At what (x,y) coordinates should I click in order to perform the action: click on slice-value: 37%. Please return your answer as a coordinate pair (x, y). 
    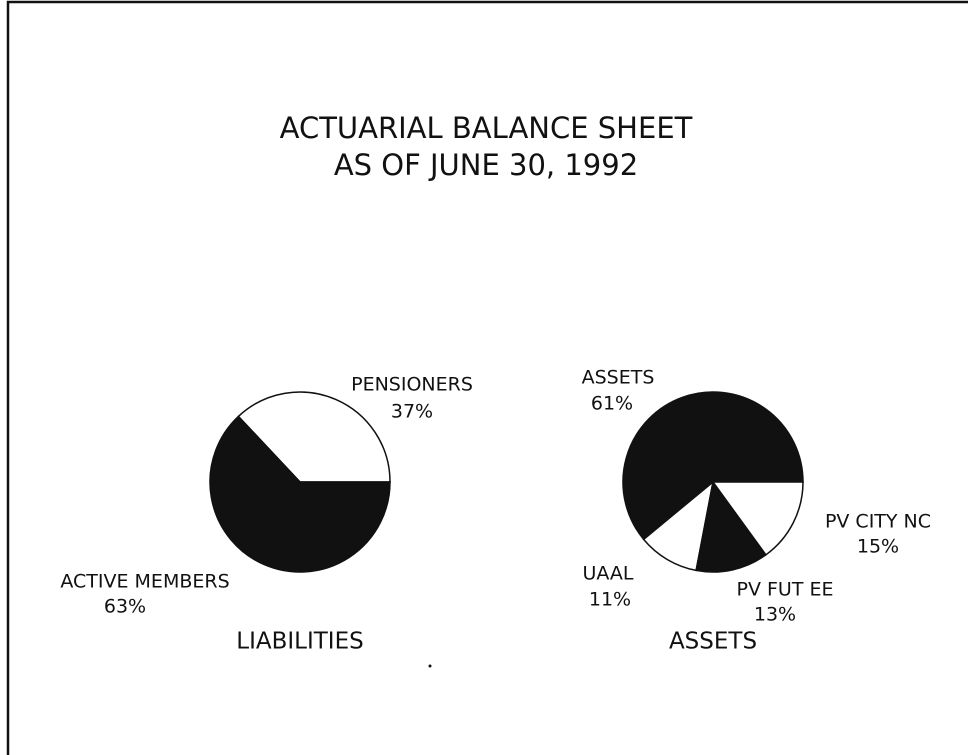
    Looking at the image, I should click on (412, 412).